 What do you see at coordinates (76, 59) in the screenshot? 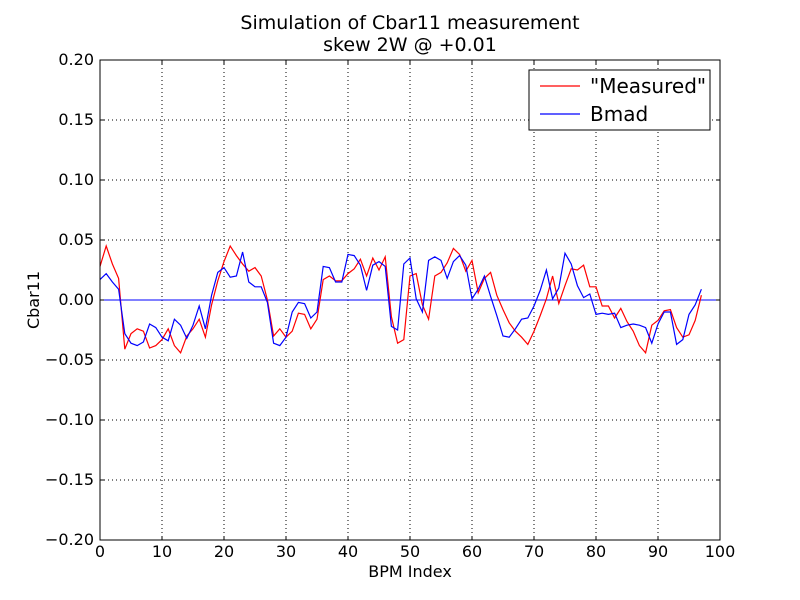
I see `y-tick-label: 0.20` at bounding box center [76, 59].